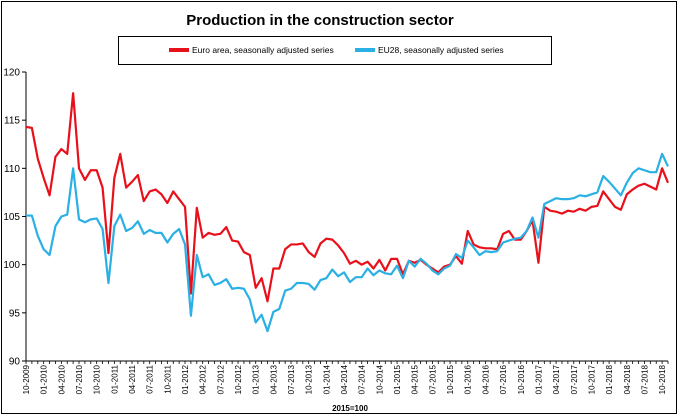 The width and height of the screenshot is (680, 417). Describe the element at coordinates (326, 379) in the screenshot. I see `x-tick-label: 01-2014` at that location.